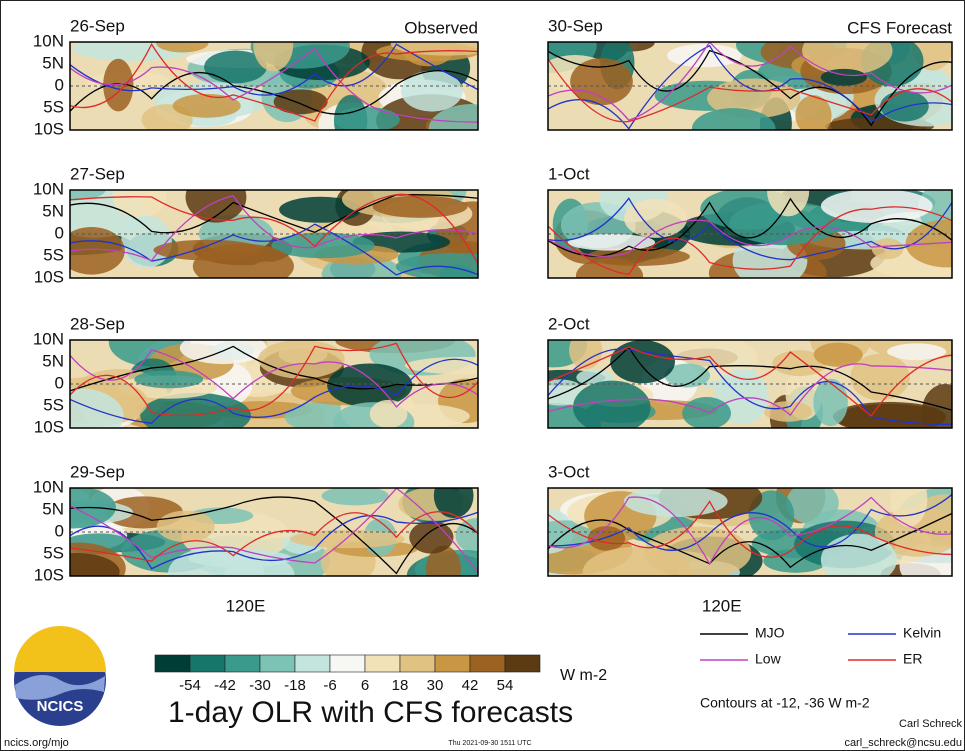 The image size is (965, 751). What do you see at coordinates (569, 471) in the screenshot?
I see `panel-date: 3-Oct` at bounding box center [569, 471].